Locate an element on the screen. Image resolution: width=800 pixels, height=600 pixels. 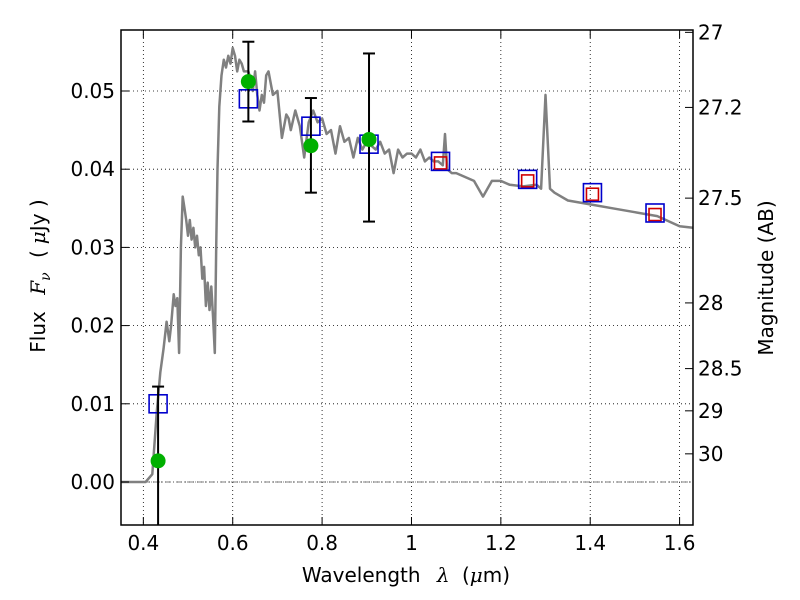
y-tick-label: 0.01 is located at coordinates (92, 404).